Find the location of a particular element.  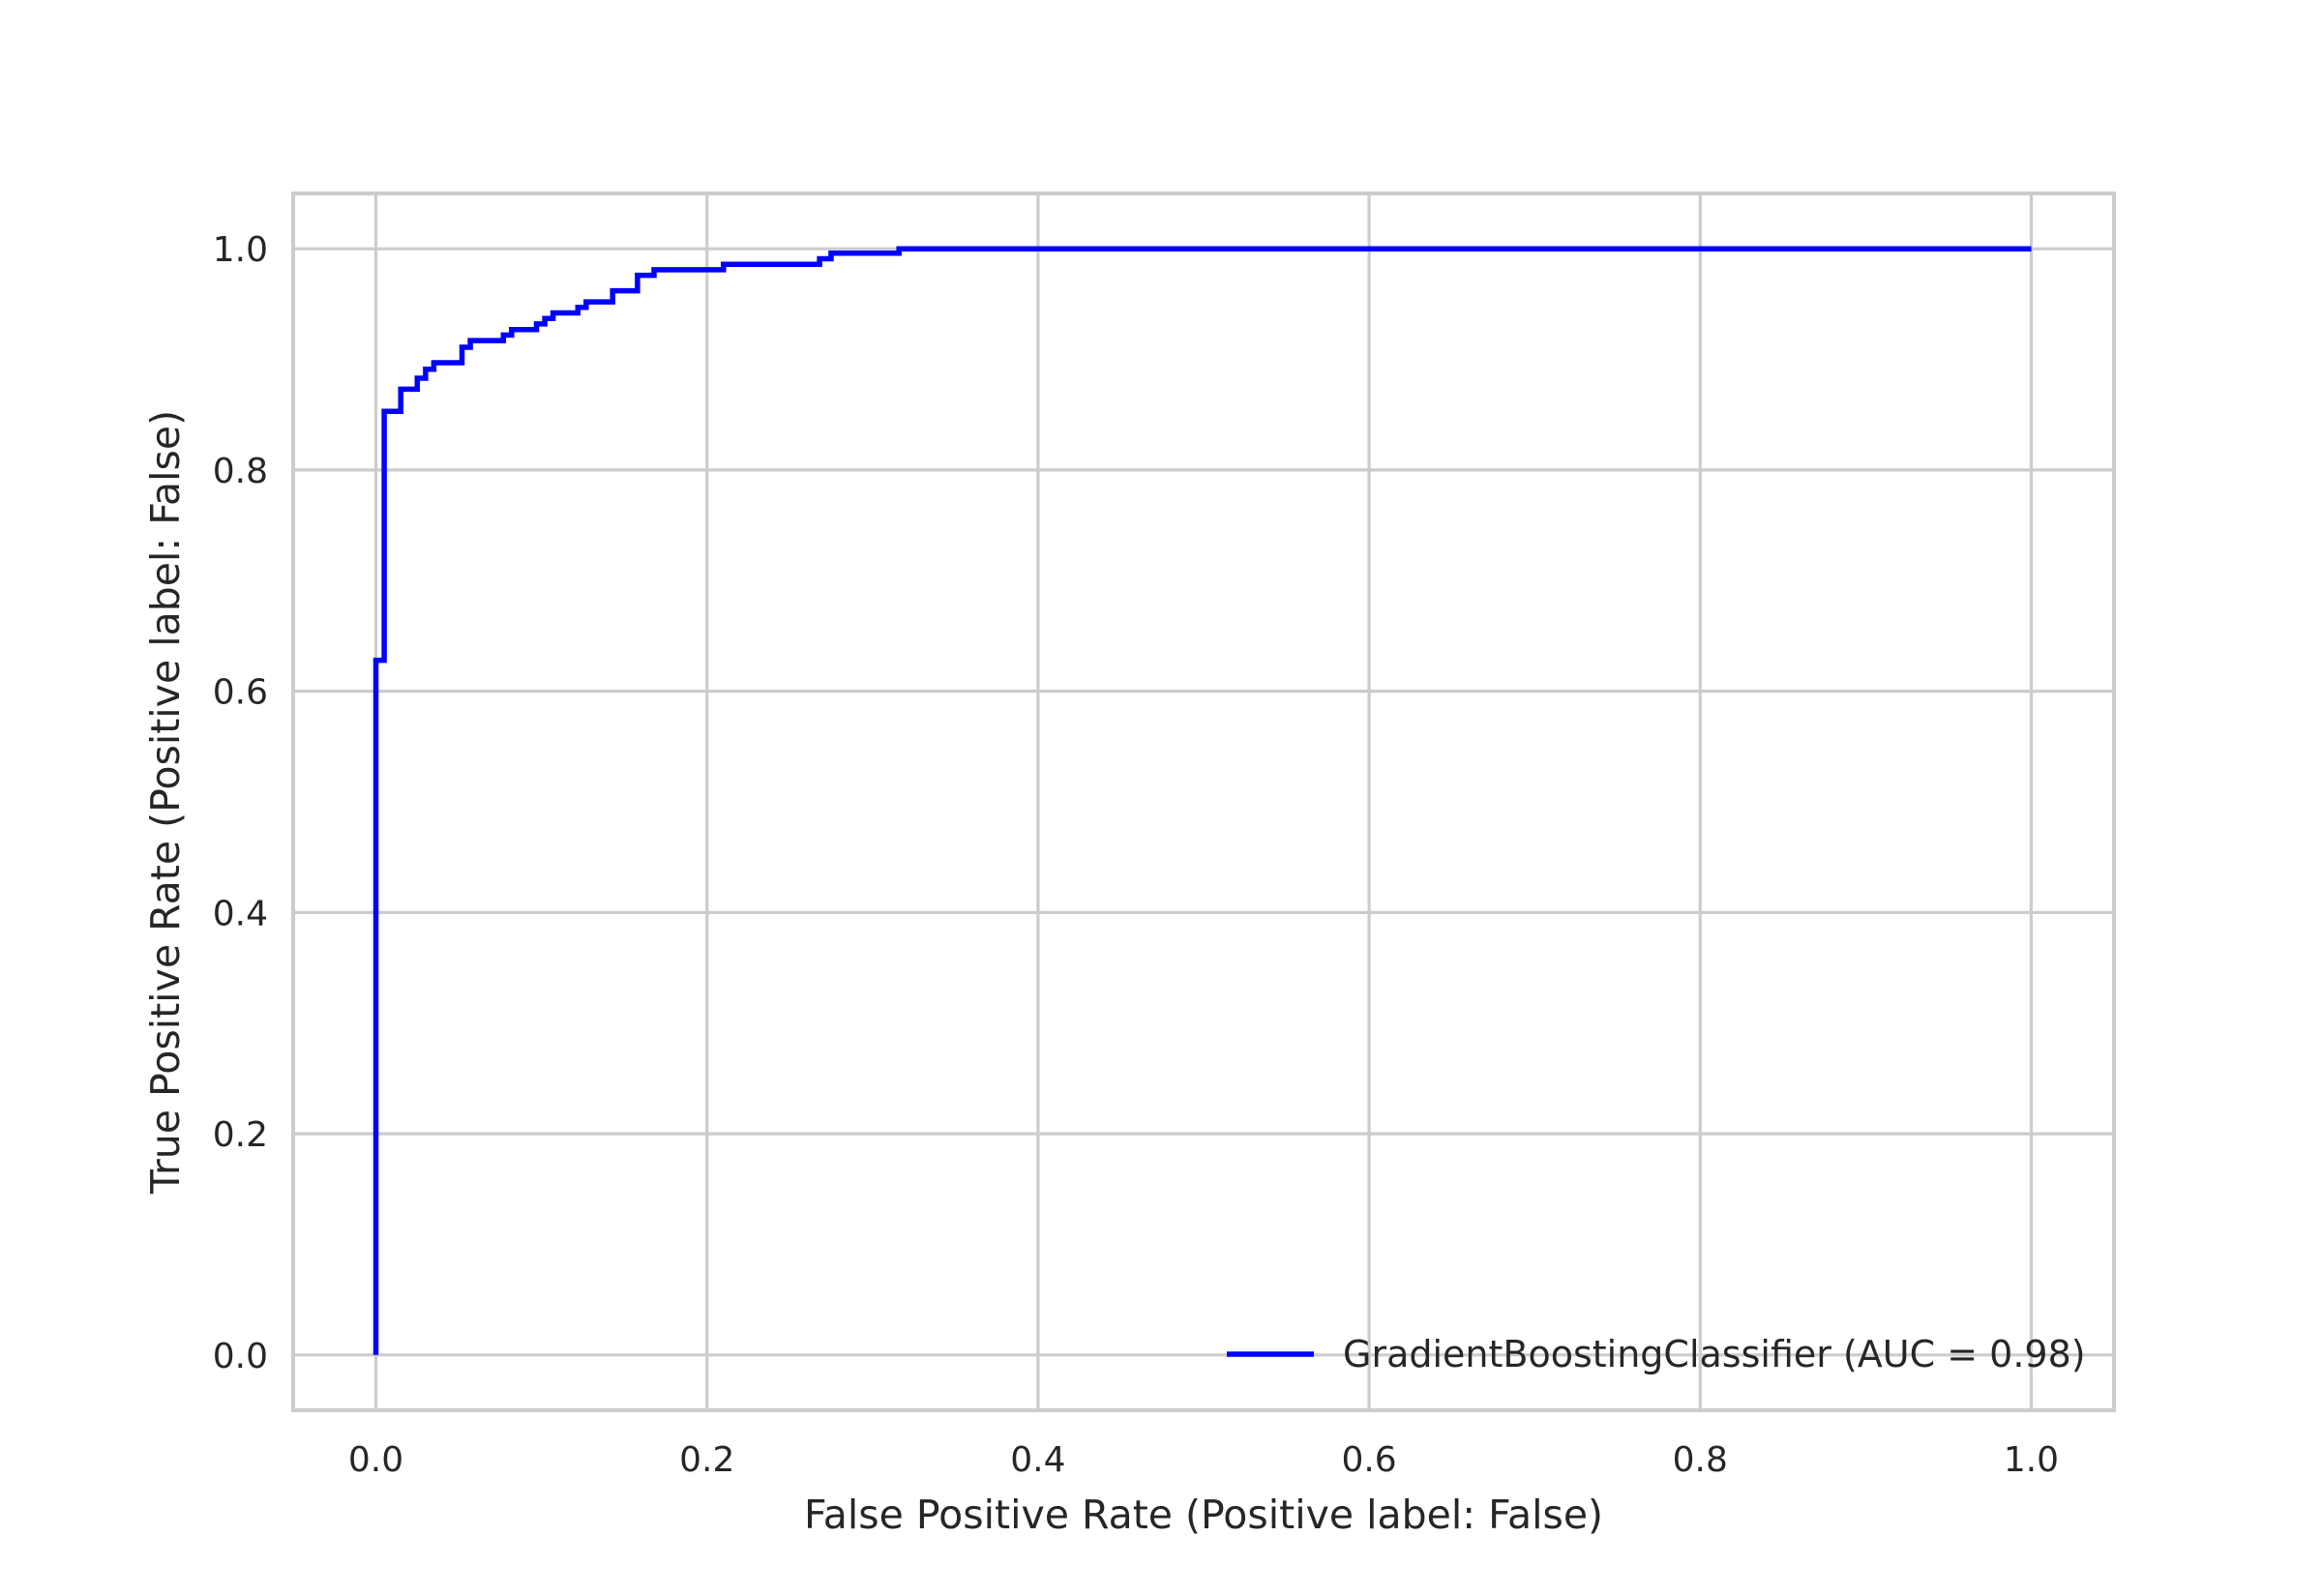

y-tick-label: 0.8 is located at coordinates (240, 471).